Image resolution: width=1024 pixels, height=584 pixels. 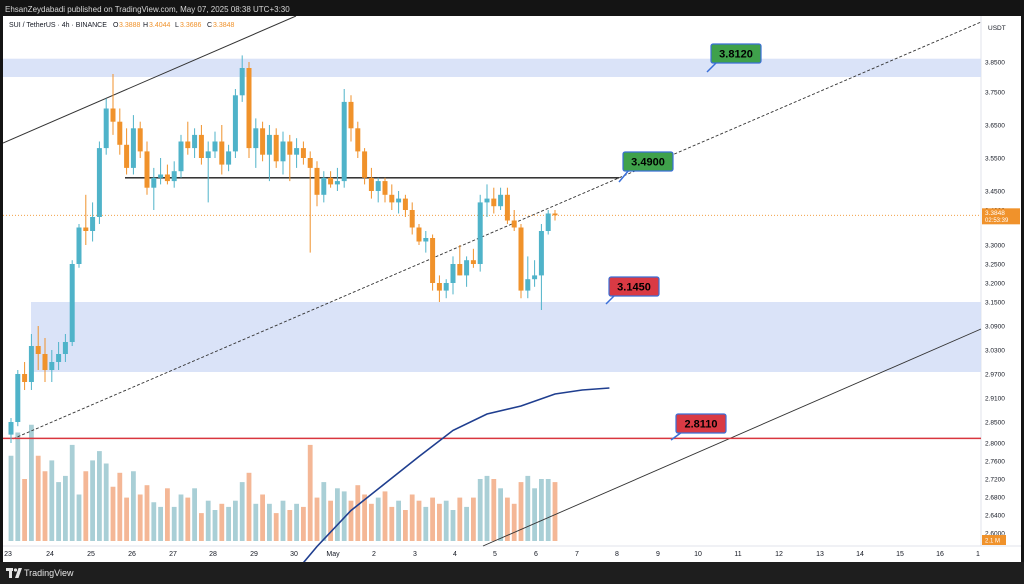 I want to click on price-tick: 2.9100, so click(x=995, y=399).